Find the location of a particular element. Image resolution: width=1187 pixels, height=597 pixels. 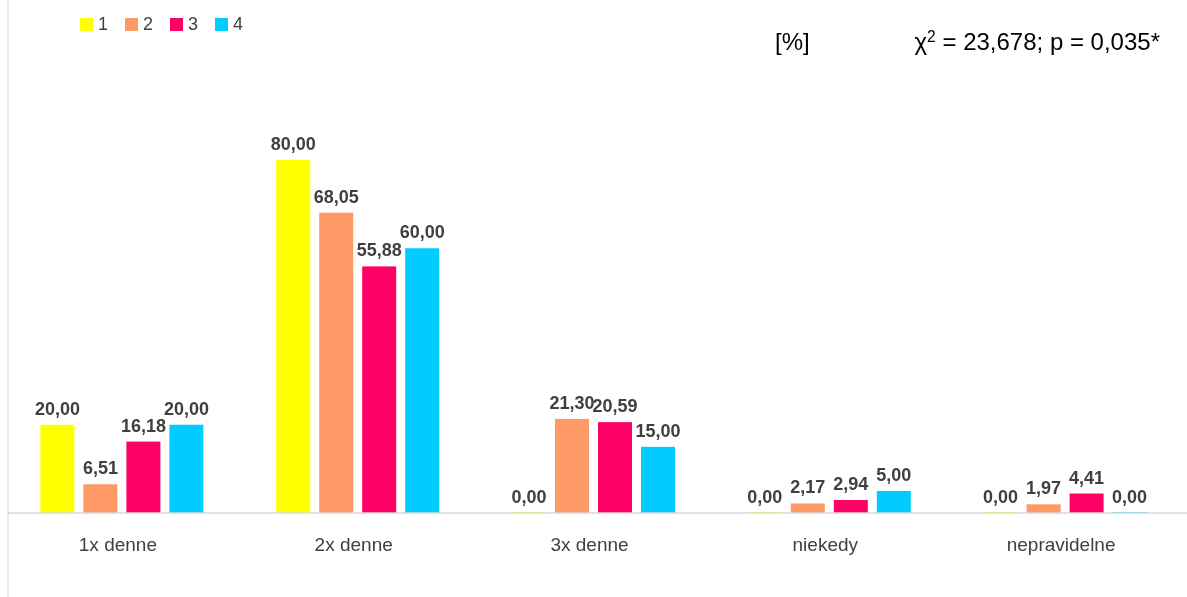

data-label: 55,88 is located at coordinates (379, 250).